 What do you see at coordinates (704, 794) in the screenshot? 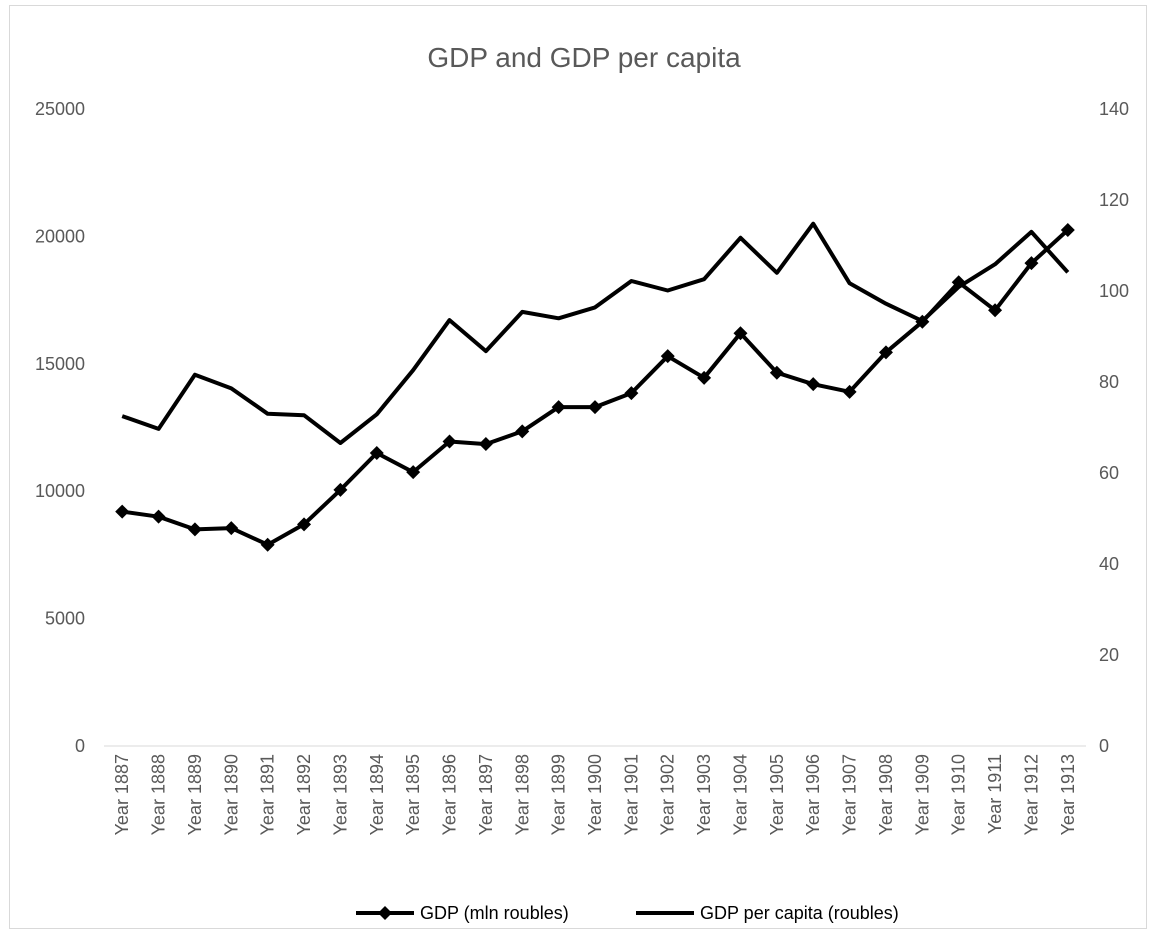
I see `x-tick-label: Year 1903` at bounding box center [704, 794].